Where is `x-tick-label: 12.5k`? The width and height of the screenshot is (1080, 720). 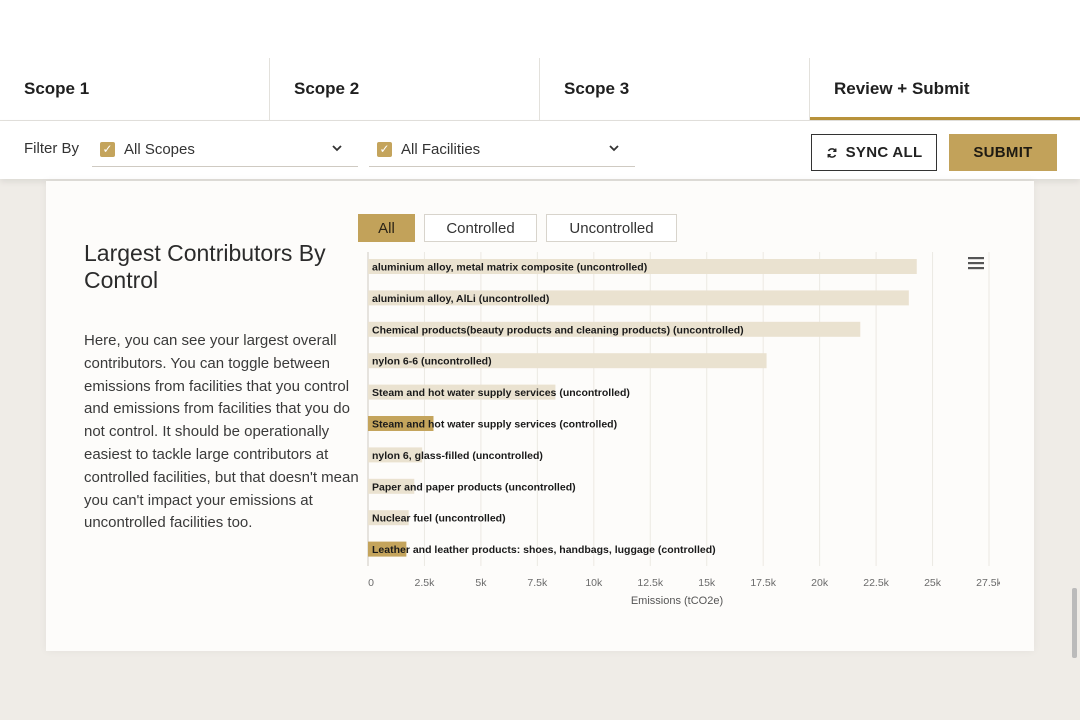
x-tick-label: 12.5k is located at coordinates (650, 583).